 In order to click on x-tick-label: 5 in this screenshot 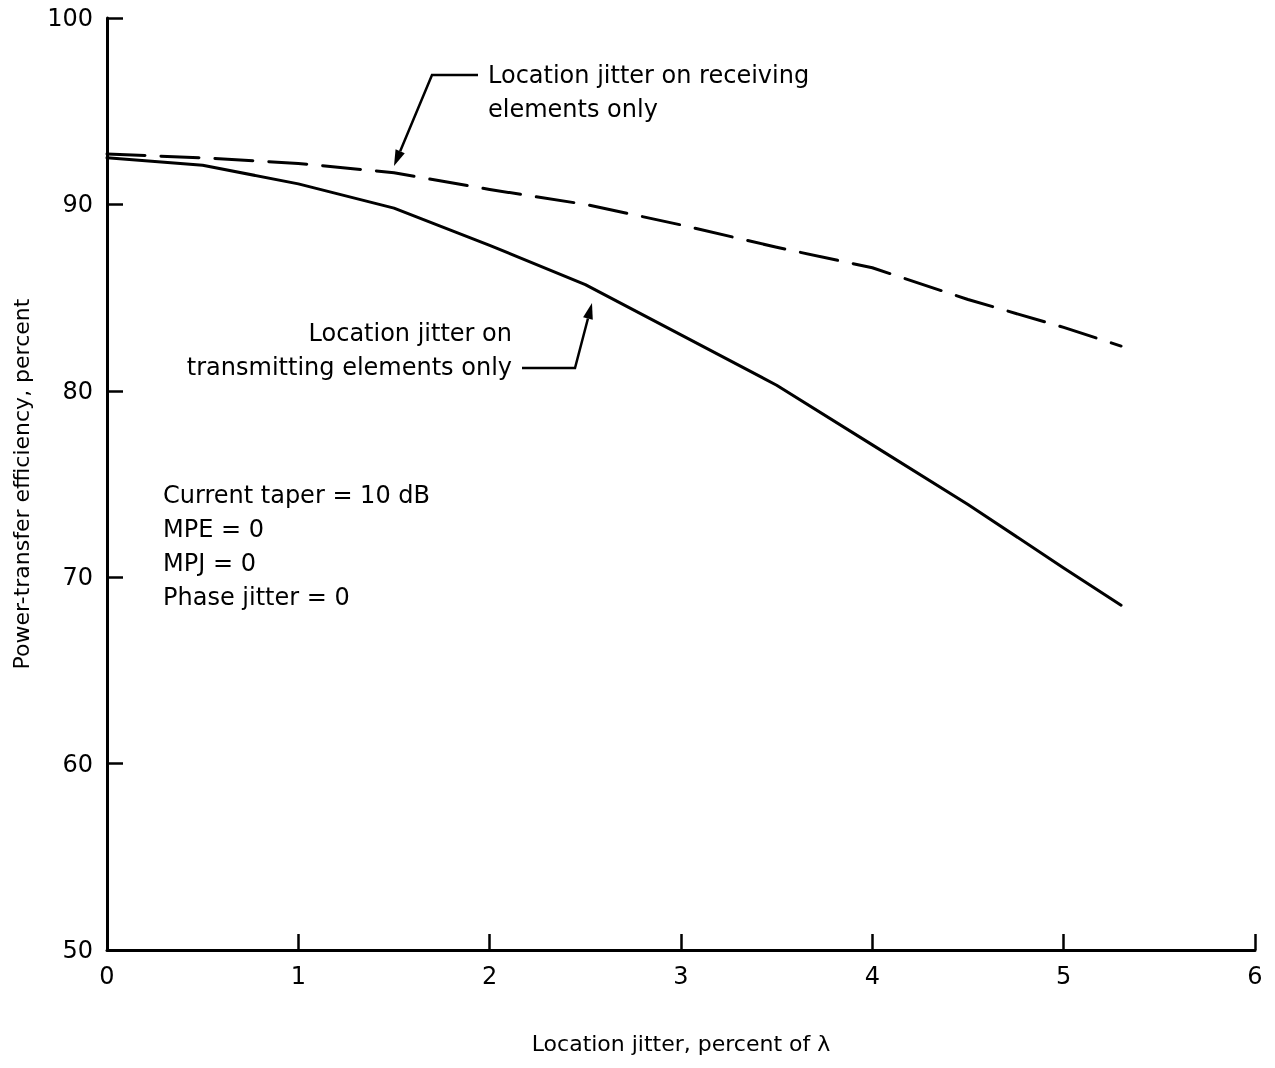, I will do `click(1064, 976)`.